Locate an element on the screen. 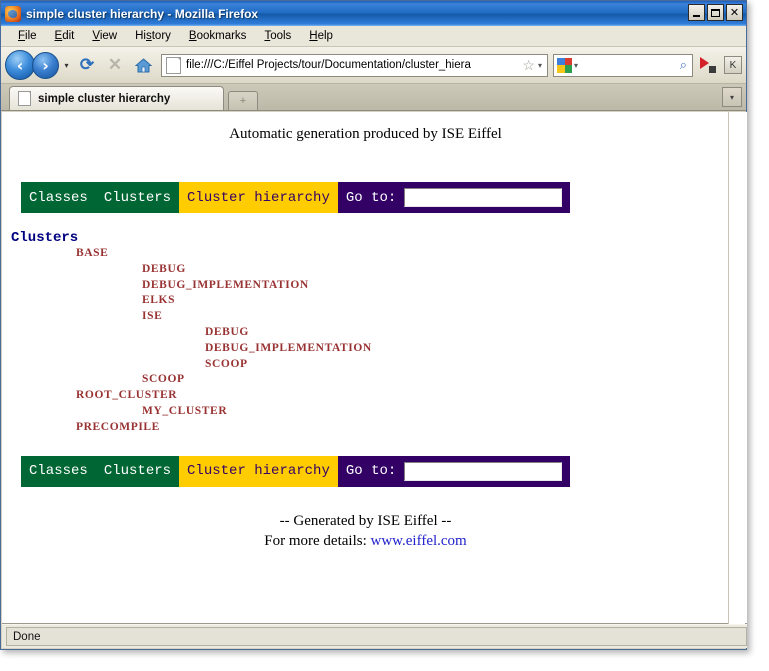 Image resolution: width=769 pixels, height=671 pixels. details-line: For more details: www.eiffel.com is located at coordinates (365, 541).